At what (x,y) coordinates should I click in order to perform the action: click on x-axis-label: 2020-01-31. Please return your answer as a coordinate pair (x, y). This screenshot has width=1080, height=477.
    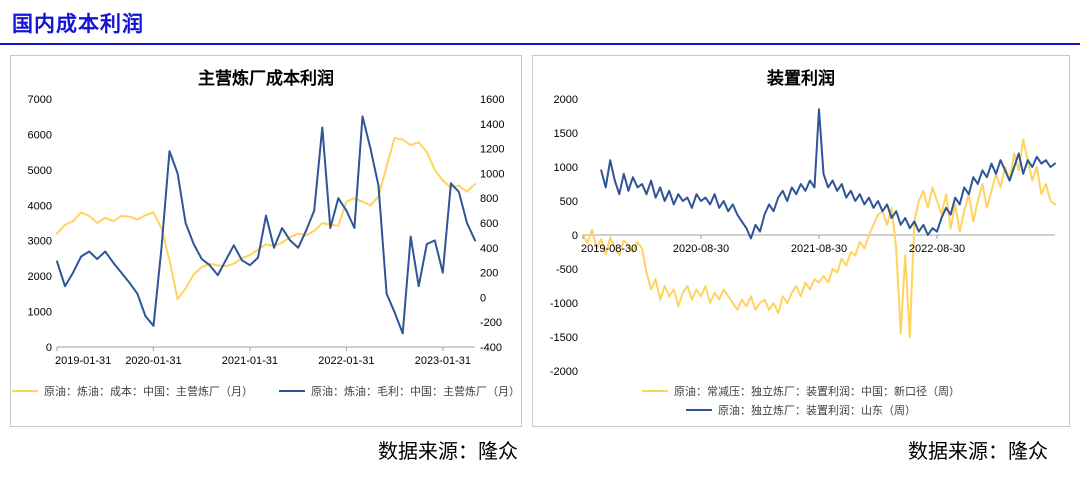
    Looking at the image, I should click on (153, 361).